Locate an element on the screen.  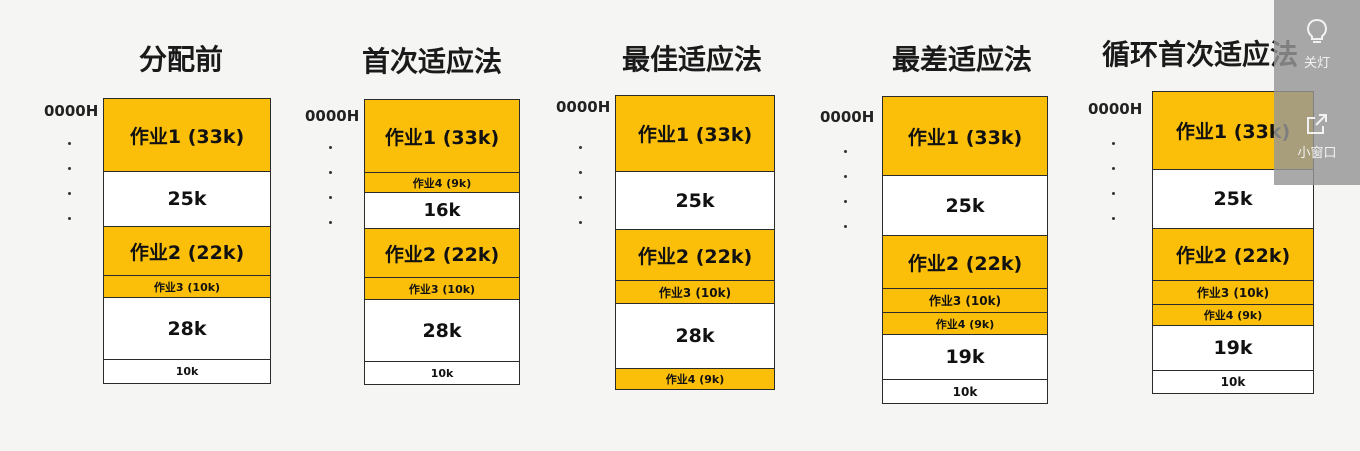
video-side-panel: 关灯 小窗口 is located at coordinates (1317, 92).